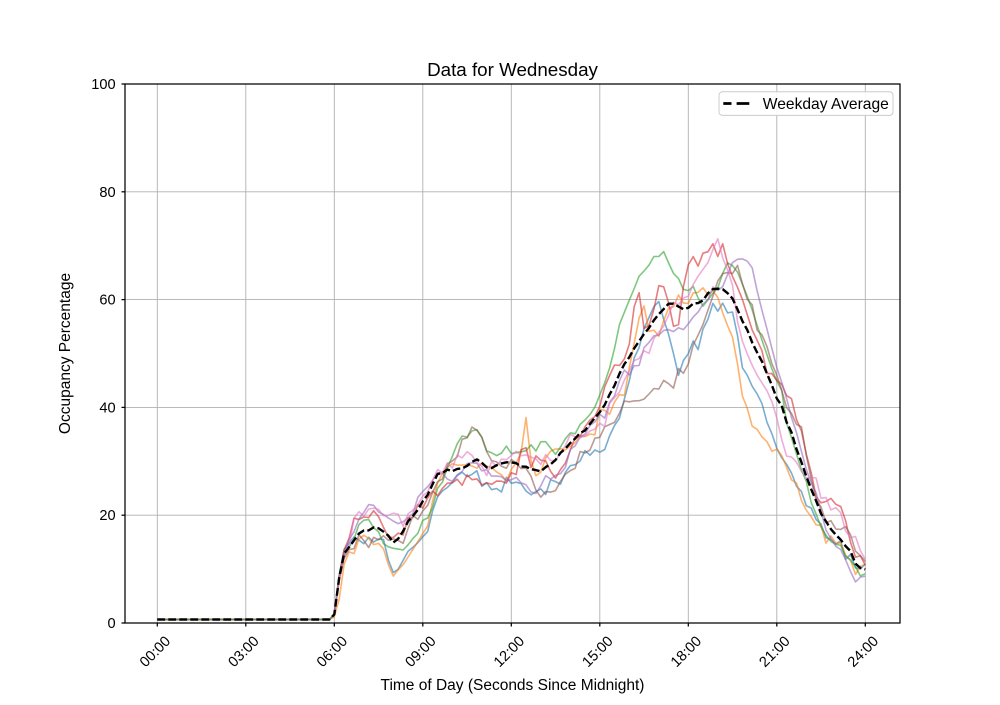 This screenshot has width=1000, height=705. What do you see at coordinates (107, 408) in the screenshot?
I see `svg-text: 40` at bounding box center [107, 408].